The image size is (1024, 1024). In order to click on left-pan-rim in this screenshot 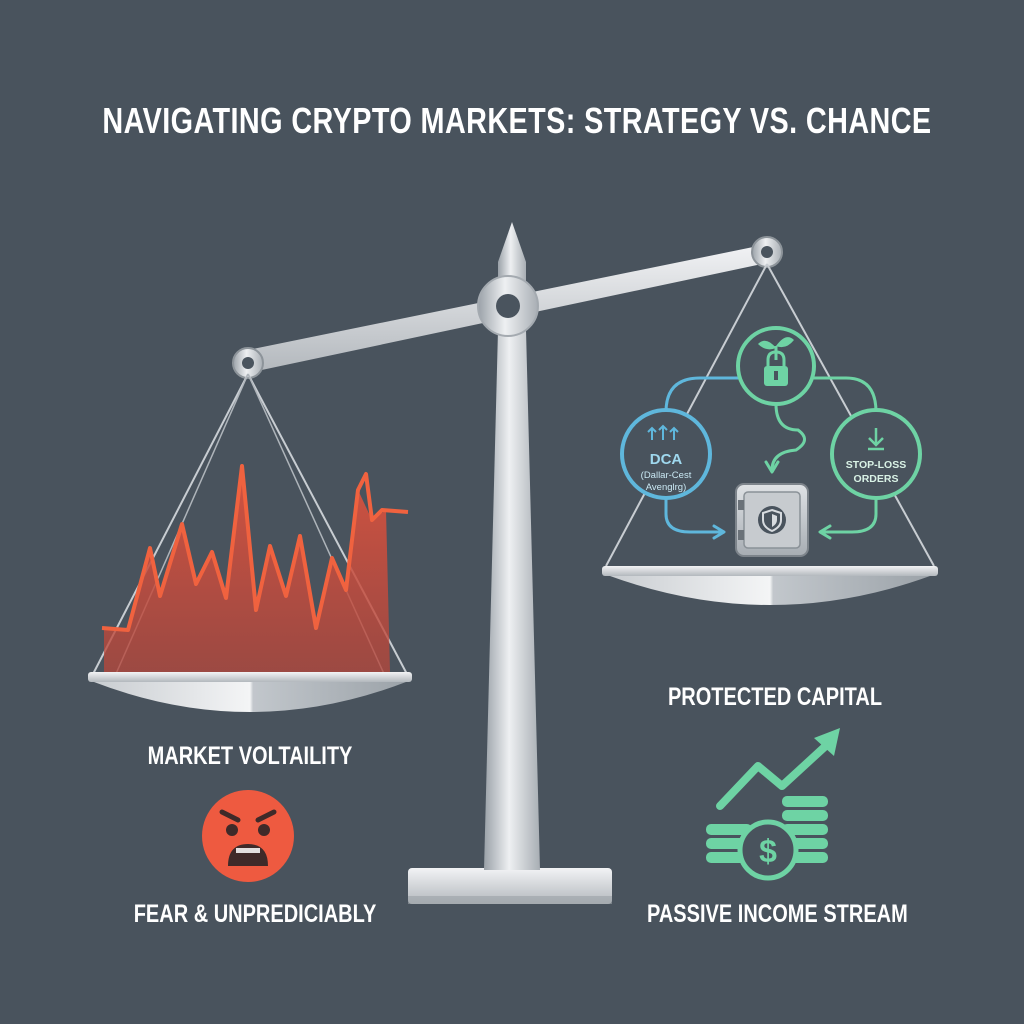, I will do `click(250, 677)`.